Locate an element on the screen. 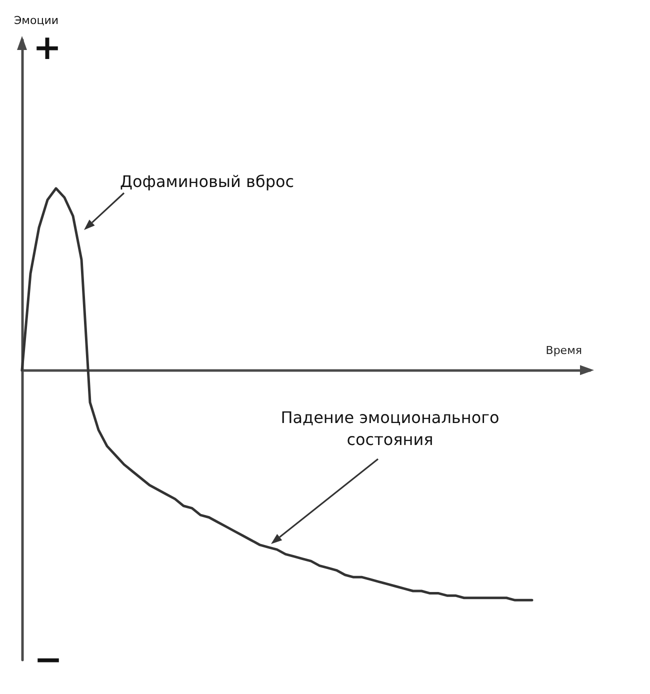 The image size is (650, 694). text: Эмоции is located at coordinates (36, 21).